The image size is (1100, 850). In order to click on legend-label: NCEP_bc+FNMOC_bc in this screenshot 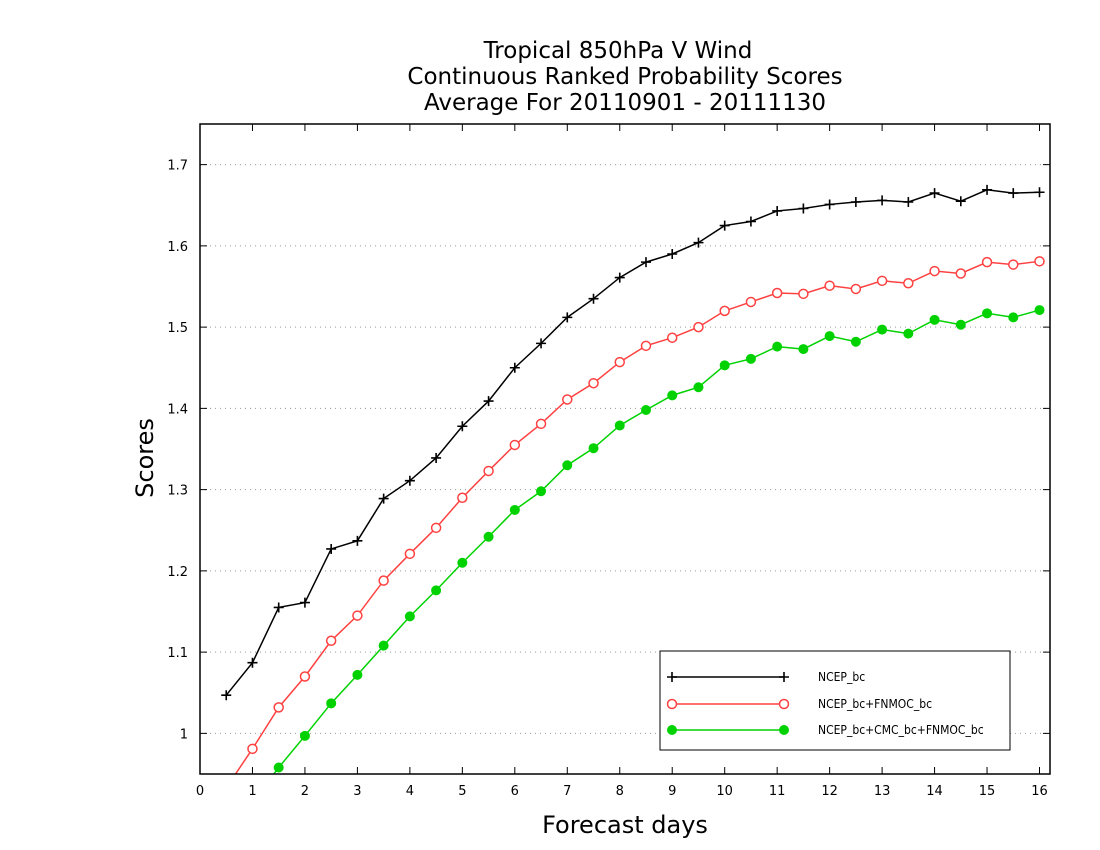, I will do `click(875, 704)`.